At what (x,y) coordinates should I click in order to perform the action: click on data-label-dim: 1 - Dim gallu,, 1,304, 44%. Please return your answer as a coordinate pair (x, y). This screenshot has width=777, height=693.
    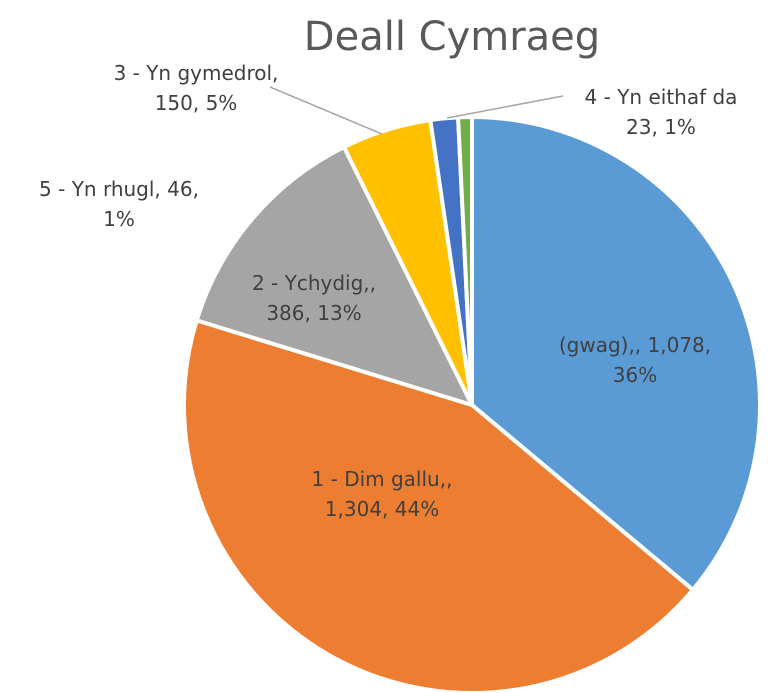
    Looking at the image, I should click on (382, 494).